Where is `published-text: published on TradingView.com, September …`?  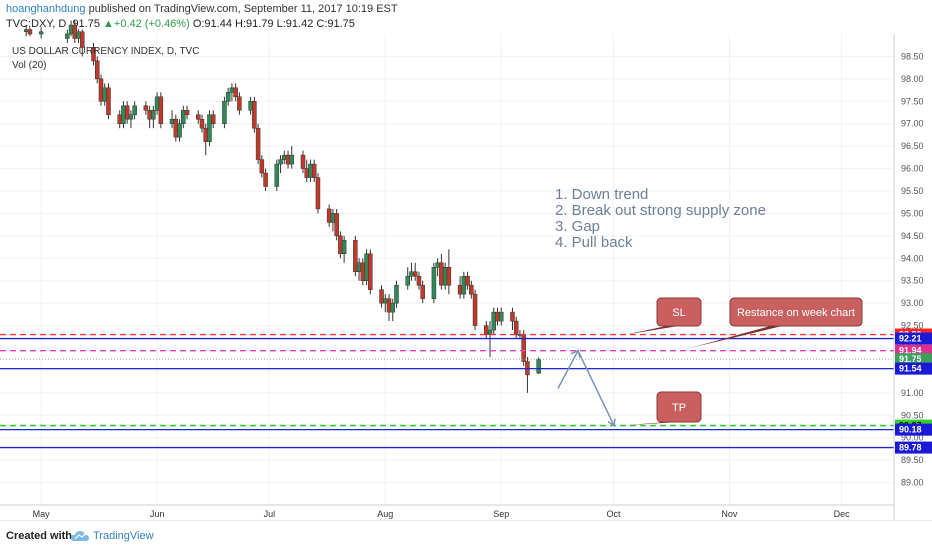
published-text: published on TradingView.com, September … is located at coordinates (241, 9).